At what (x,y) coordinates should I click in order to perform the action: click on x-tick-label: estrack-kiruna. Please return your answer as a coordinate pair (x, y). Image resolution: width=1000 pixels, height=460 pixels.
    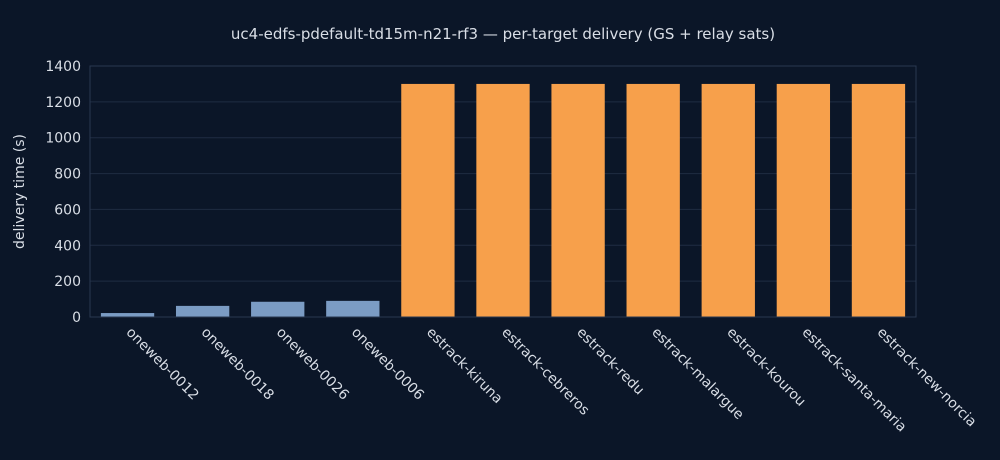
    Looking at the image, I should click on (464, 366).